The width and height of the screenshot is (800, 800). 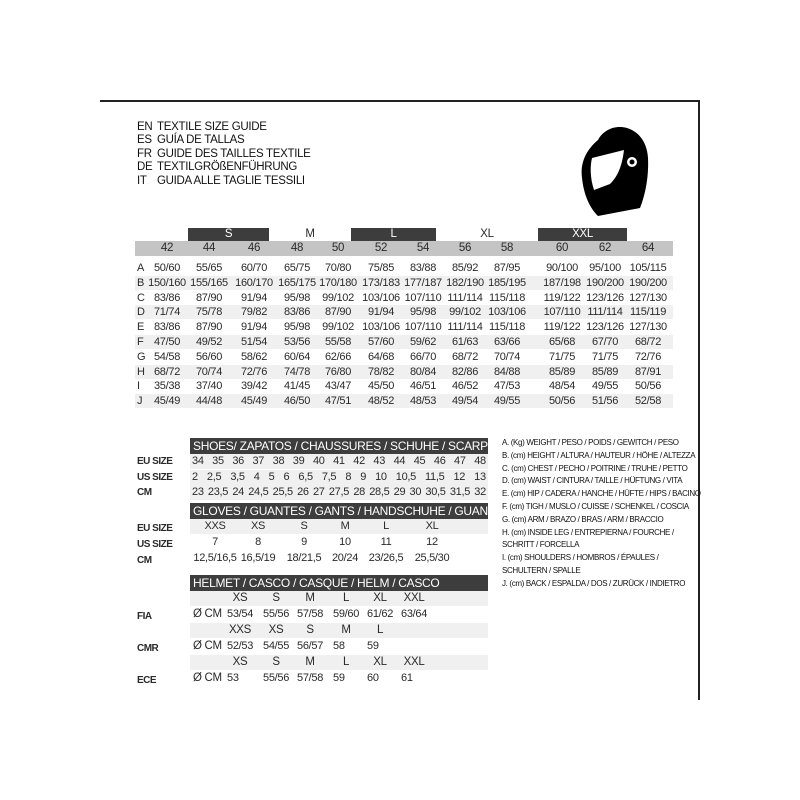 What do you see at coordinates (439, 461) in the screenshot?
I see `table-cell: 46` at bounding box center [439, 461].